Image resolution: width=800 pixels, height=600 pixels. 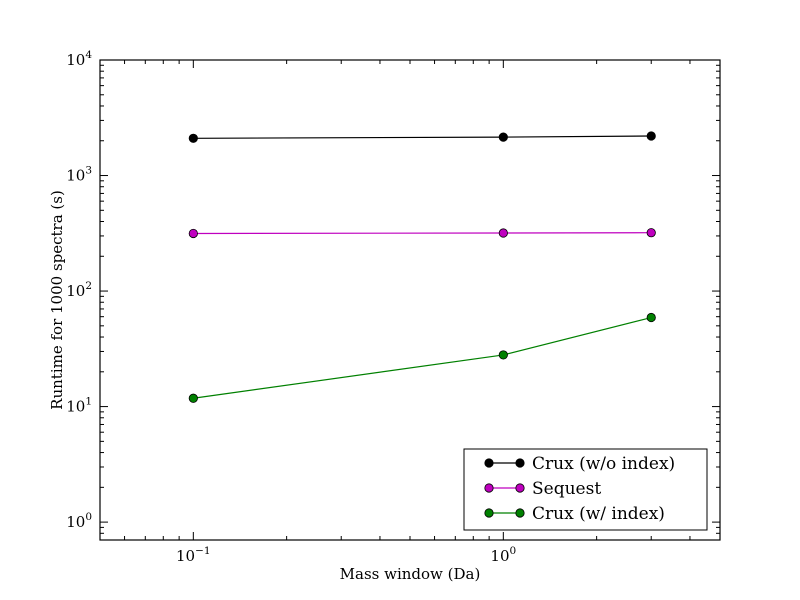 I want to click on y-tick-label: 10², so click(x=79, y=290).